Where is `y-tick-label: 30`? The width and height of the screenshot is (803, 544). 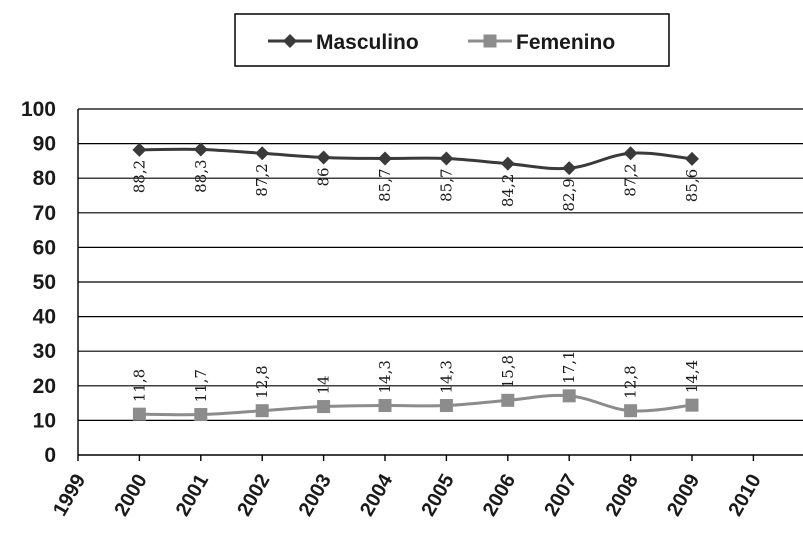
y-tick-label: 30 is located at coordinates (44, 351).